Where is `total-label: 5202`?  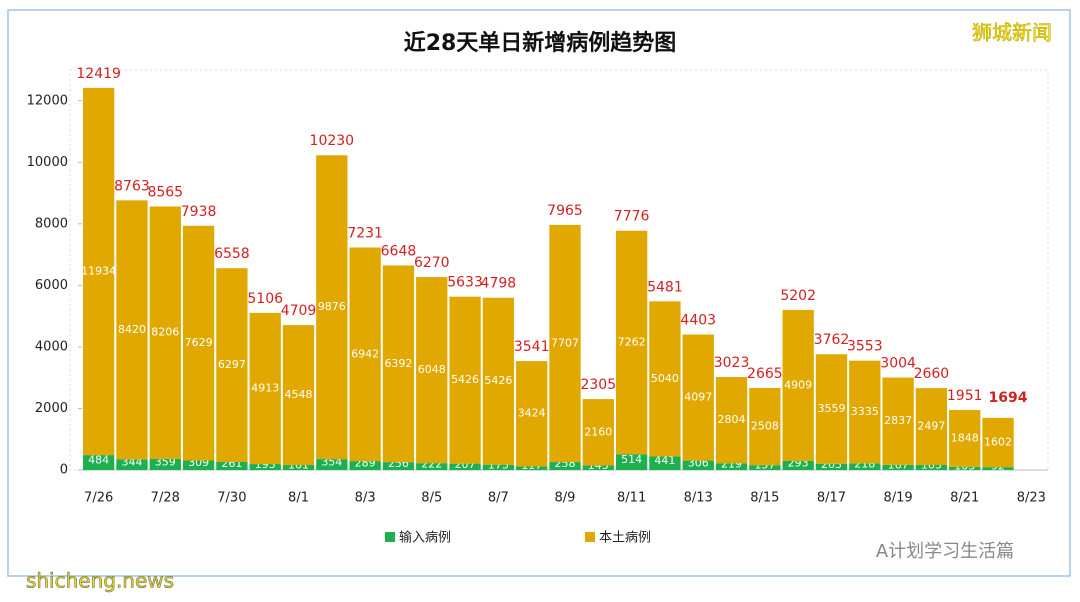
total-label: 5202 is located at coordinates (798, 296).